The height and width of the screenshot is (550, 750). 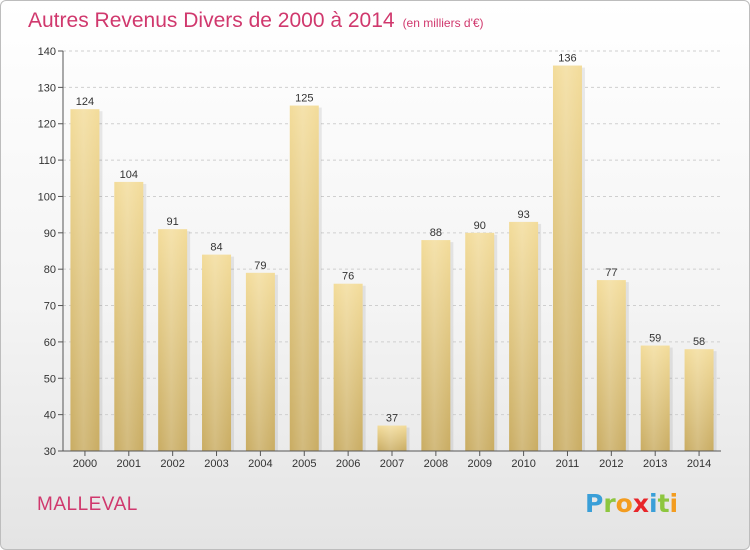 What do you see at coordinates (51, 252) in the screenshot?
I see `y-axis: 30 40 50 60 70 80 90 100 110 120 130 140` at bounding box center [51, 252].